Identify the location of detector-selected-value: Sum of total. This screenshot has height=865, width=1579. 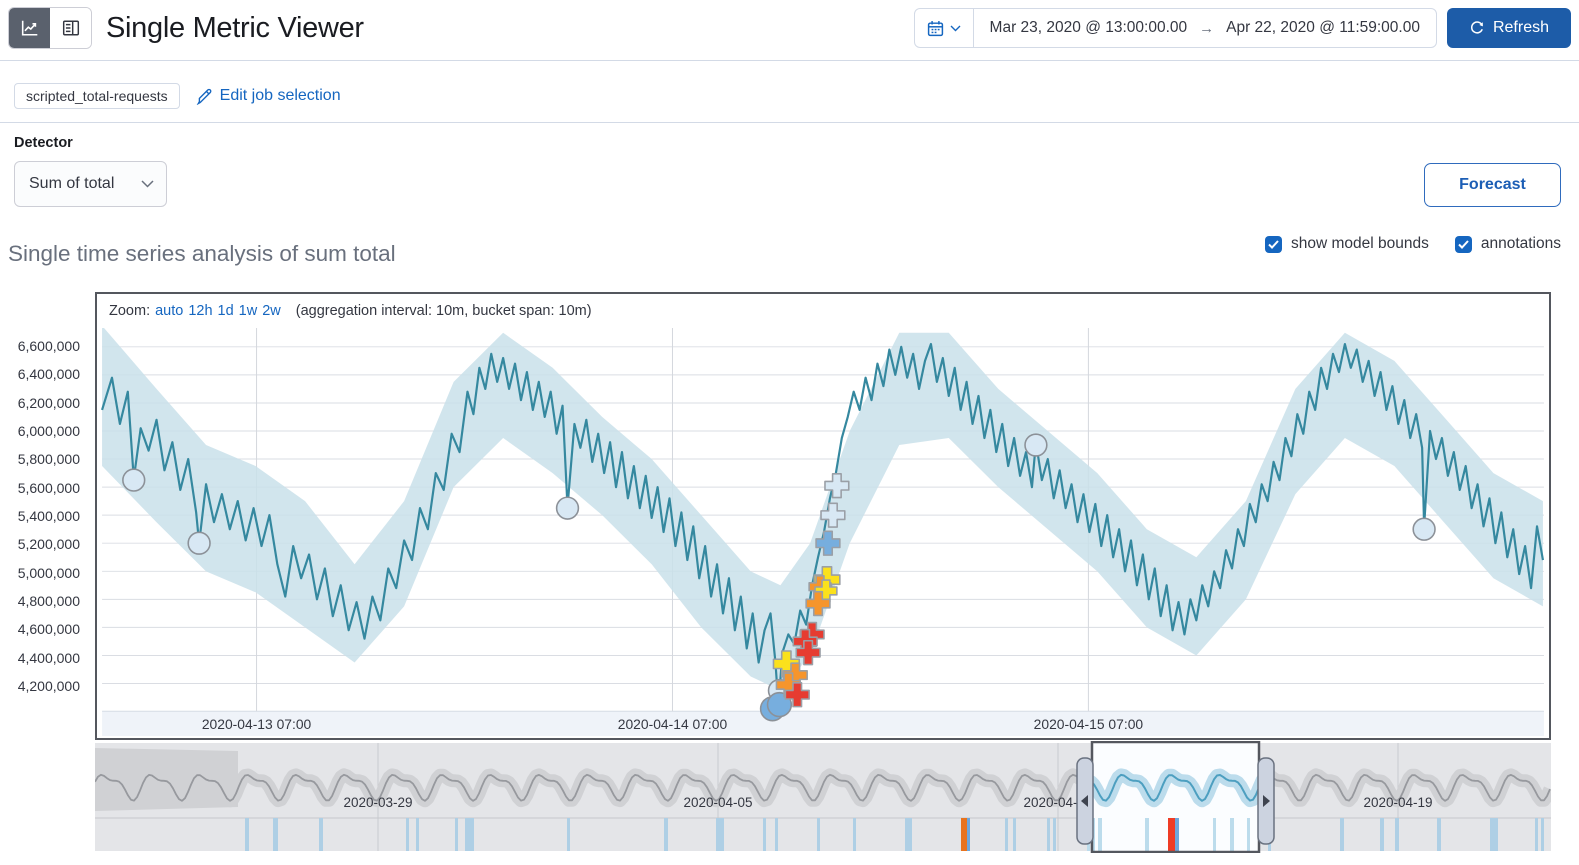
(72, 183).